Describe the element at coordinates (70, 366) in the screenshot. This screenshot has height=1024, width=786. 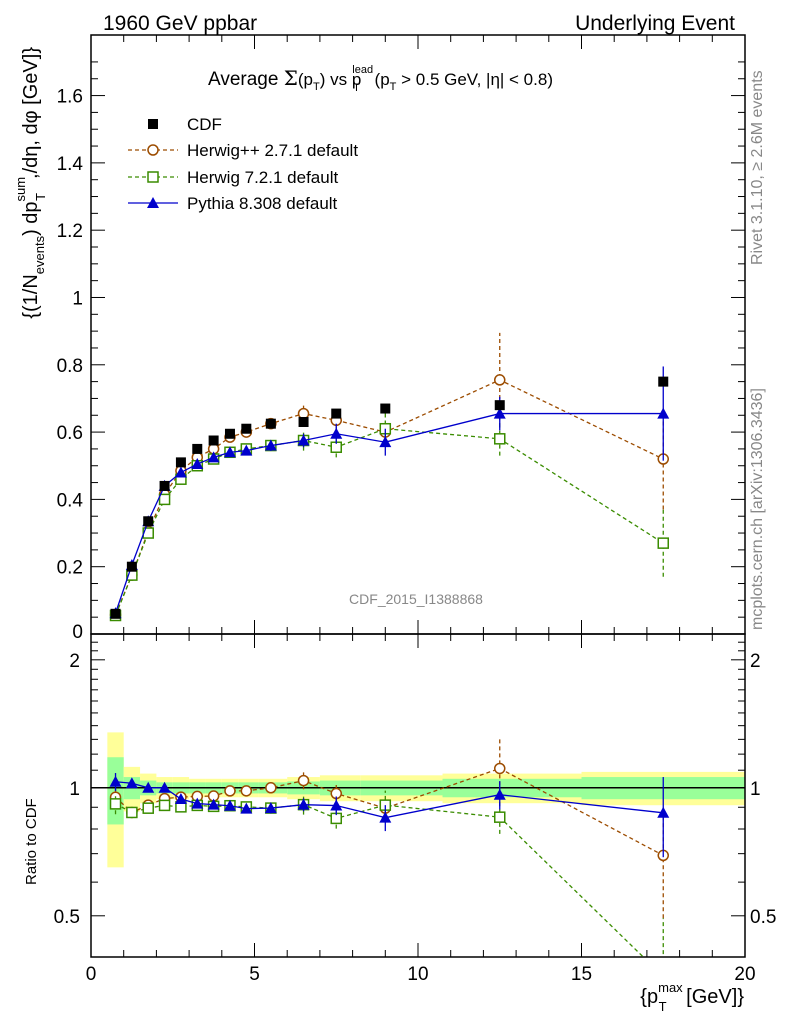
I see `y-tick-label: 0.8` at that location.